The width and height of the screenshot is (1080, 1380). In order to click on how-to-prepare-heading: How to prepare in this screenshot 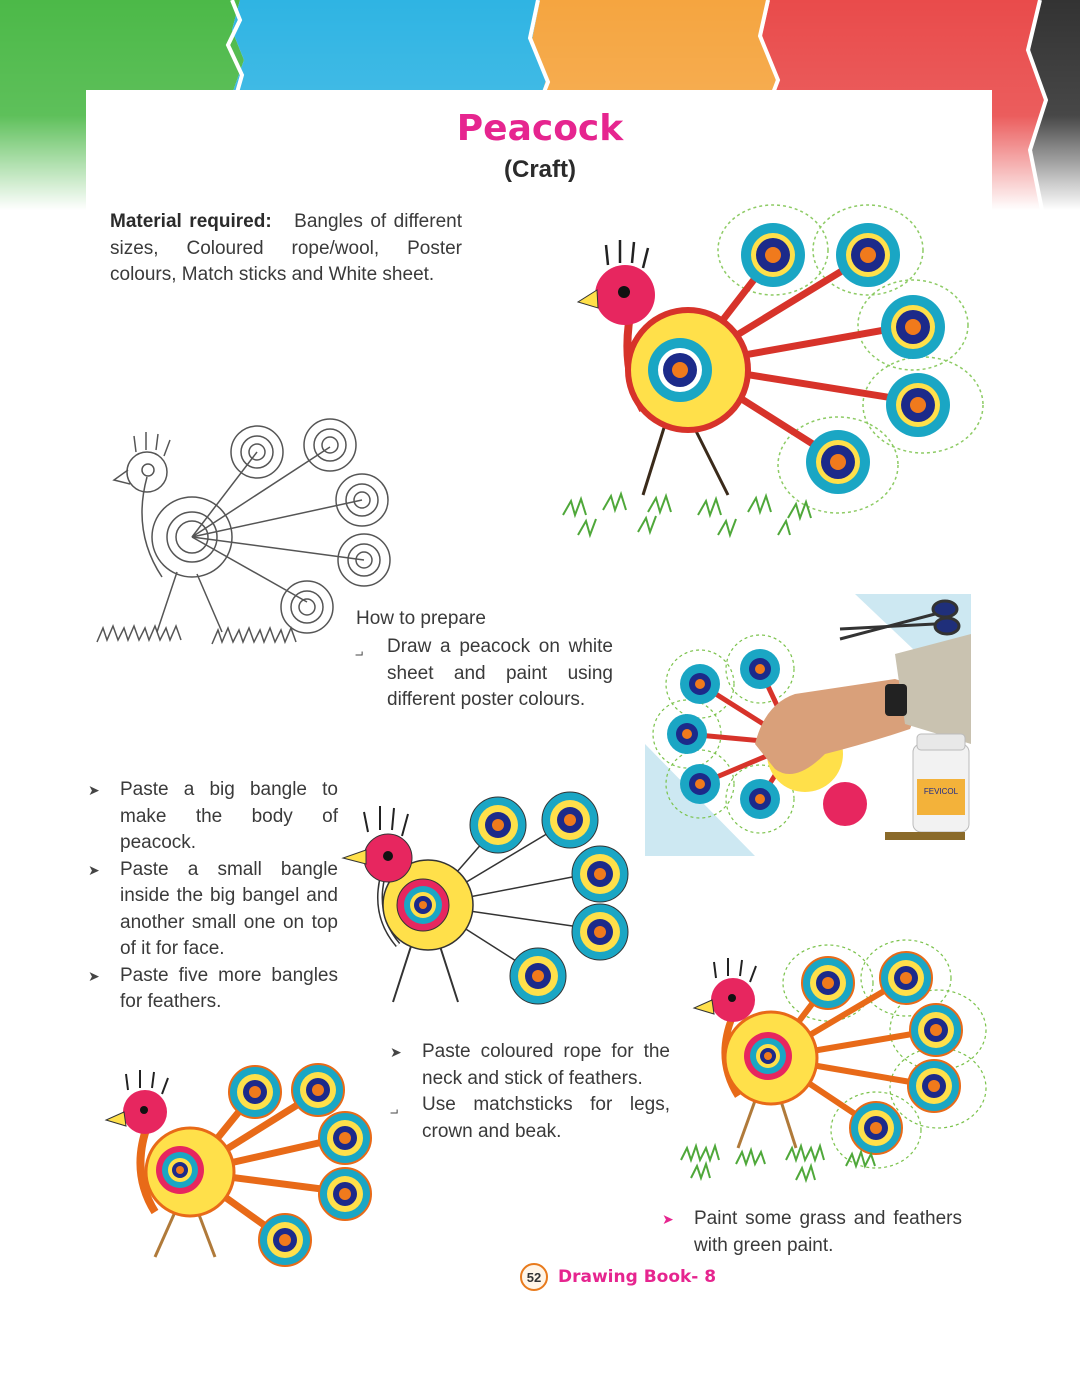, I will do `click(421, 618)`.